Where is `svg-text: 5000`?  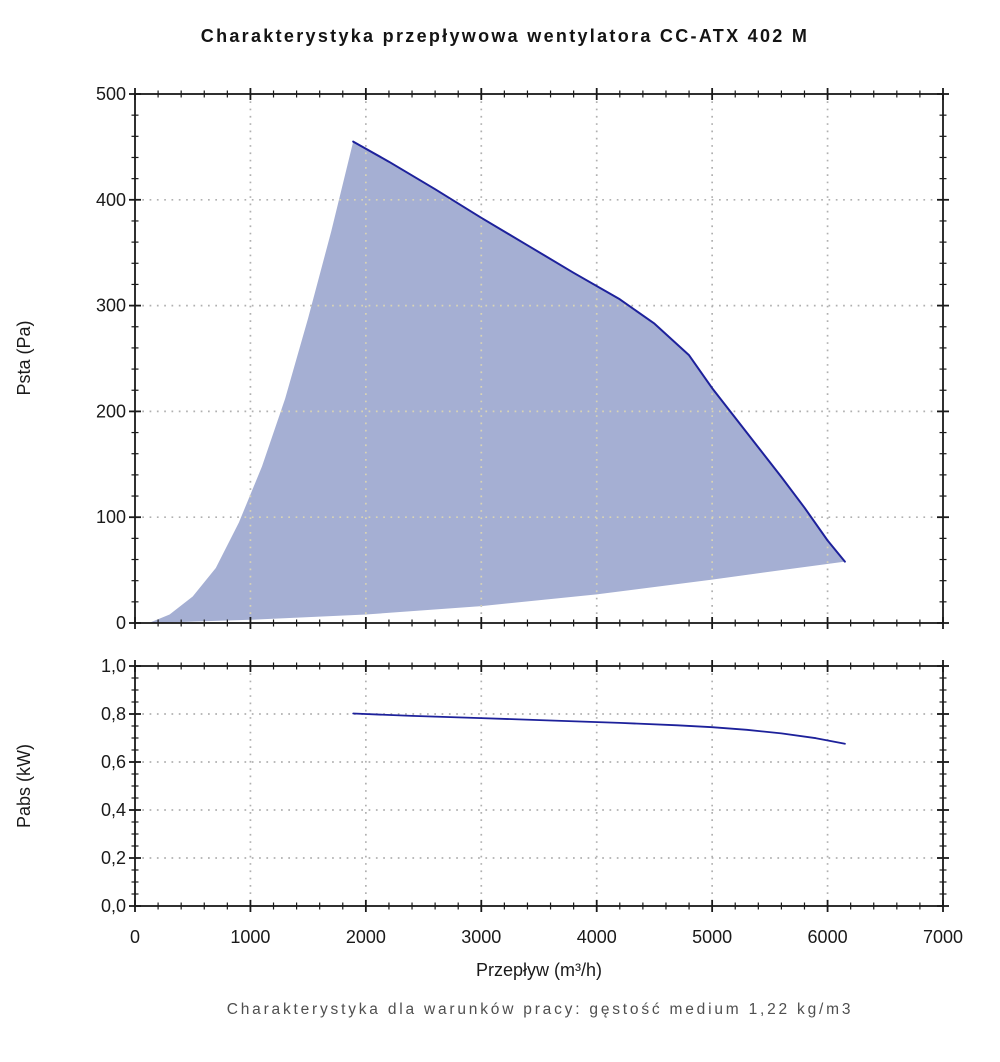
svg-text: 5000 is located at coordinates (712, 937).